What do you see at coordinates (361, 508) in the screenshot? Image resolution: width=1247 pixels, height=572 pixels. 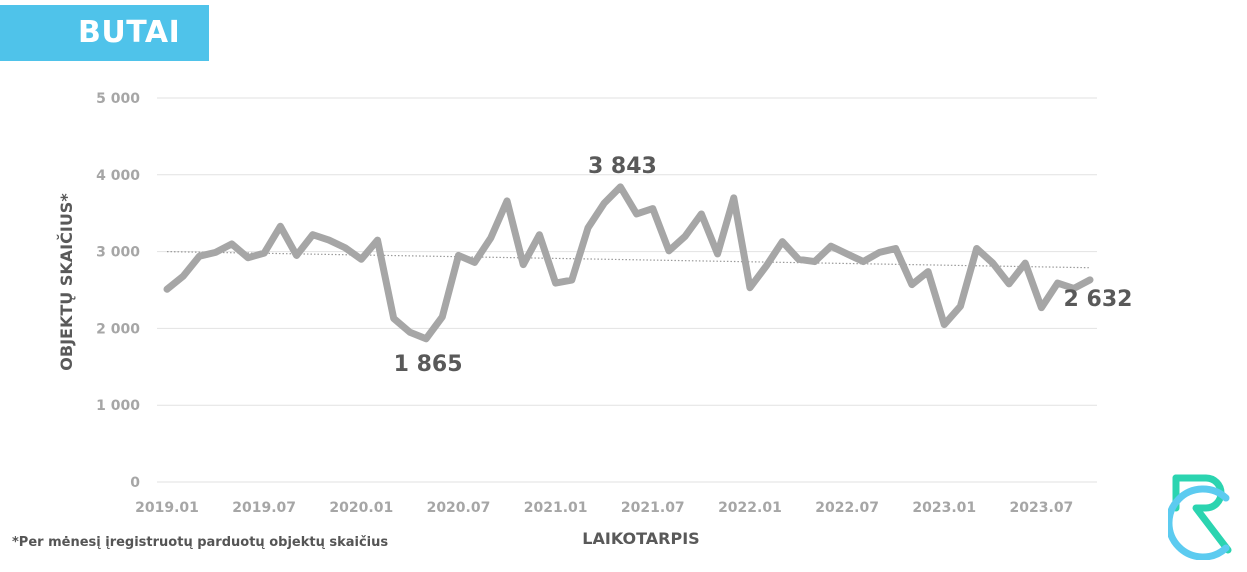 I see `x-tick-label: 2020.01` at bounding box center [361, 508].